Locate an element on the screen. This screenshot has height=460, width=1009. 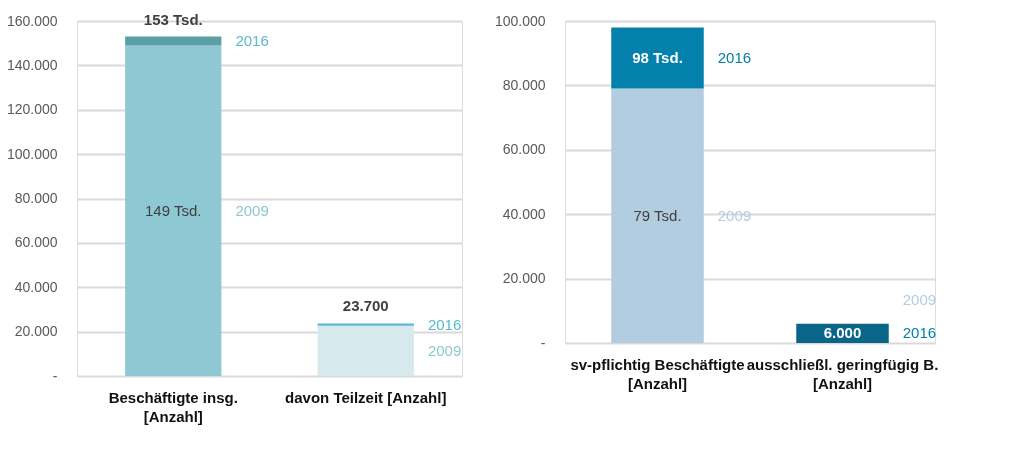
annotation: 79 Tsd. is located at coordinates (657, 215).